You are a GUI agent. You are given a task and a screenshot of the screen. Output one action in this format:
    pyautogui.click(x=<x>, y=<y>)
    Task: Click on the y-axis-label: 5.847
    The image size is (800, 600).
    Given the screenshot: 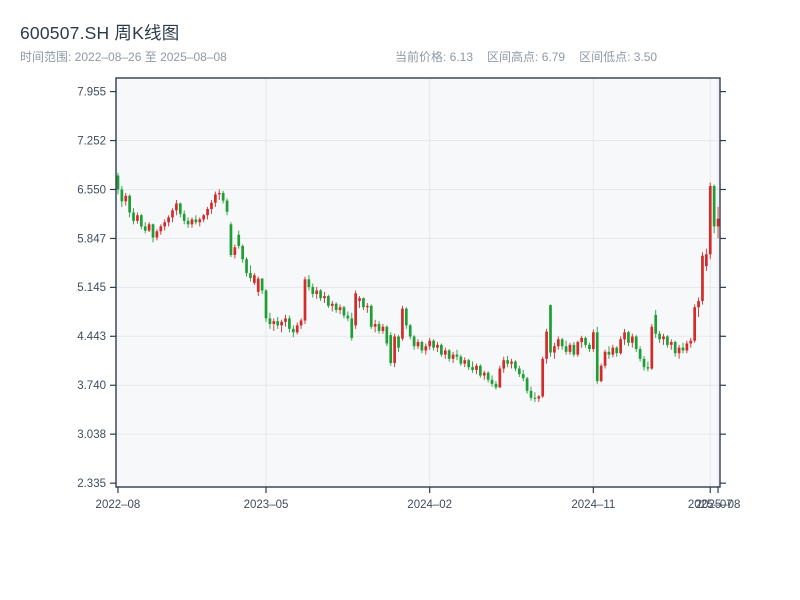 What is the action you would take?
    pyautogui.click(x=91, y=239)
    